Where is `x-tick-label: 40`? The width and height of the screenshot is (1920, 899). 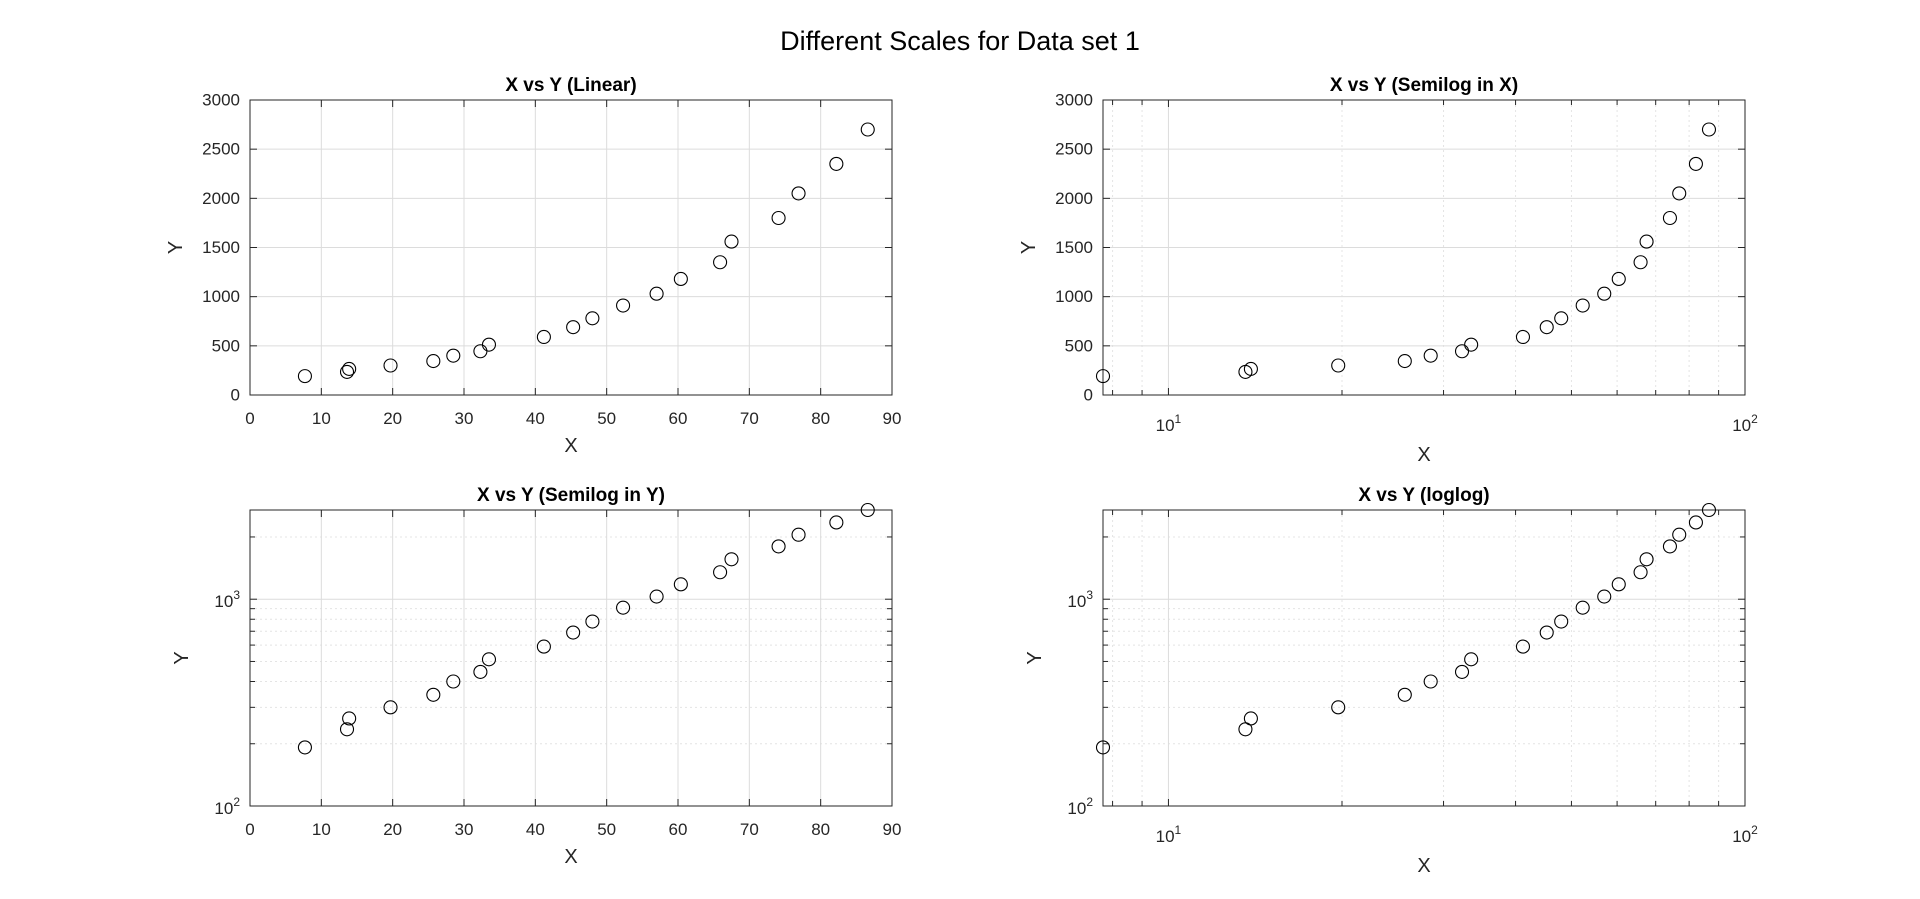 x-tick-label: 40 is located at coordinates (535, 829).